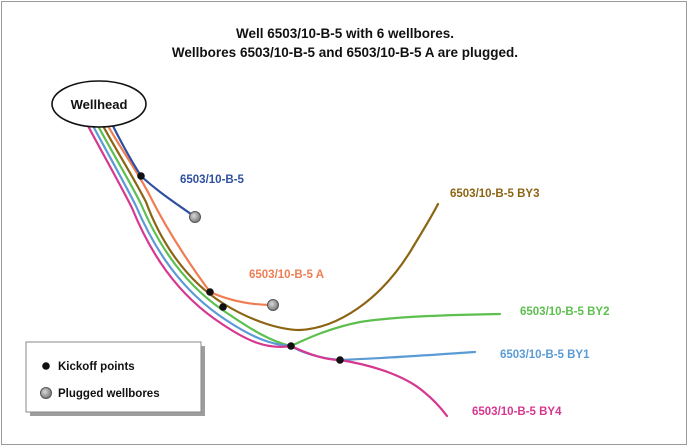 This screenshot has width=690, height=448. What do you see at coordinates (46, 393) in the screenshot?
I see `legend-plugged-marker` at bounding box center [46, 393].